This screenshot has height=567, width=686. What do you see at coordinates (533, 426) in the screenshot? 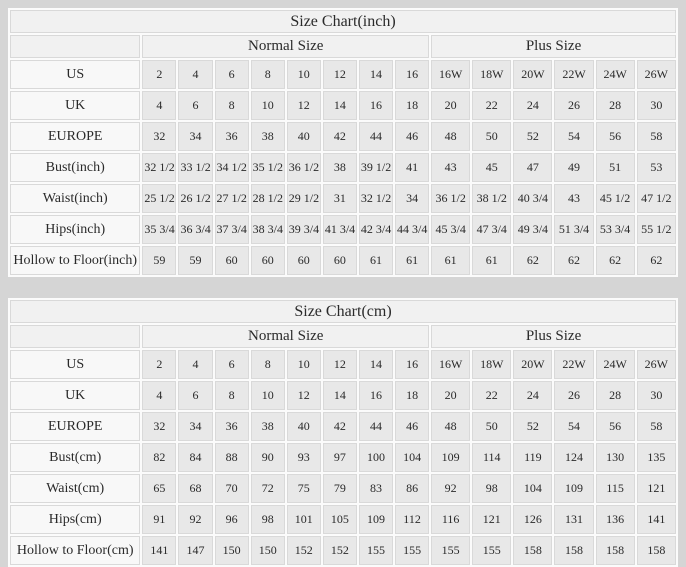
I see `table-cell: 52` at bounding box center [533, 426].